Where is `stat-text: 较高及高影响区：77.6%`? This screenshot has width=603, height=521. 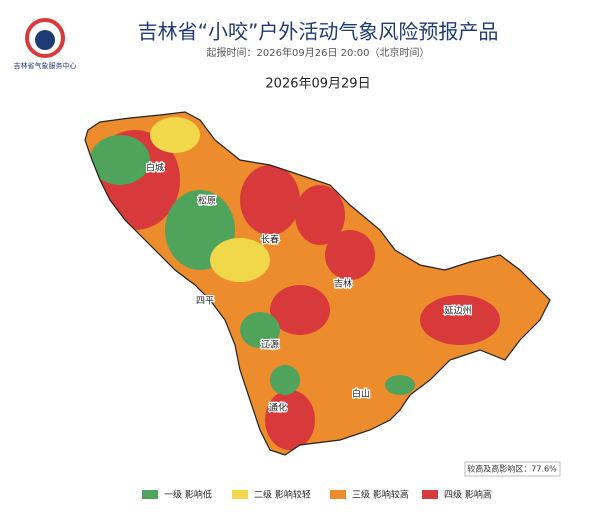
stat-text: 较高及高影响区：77.6% is located at coordinates (512, 469).